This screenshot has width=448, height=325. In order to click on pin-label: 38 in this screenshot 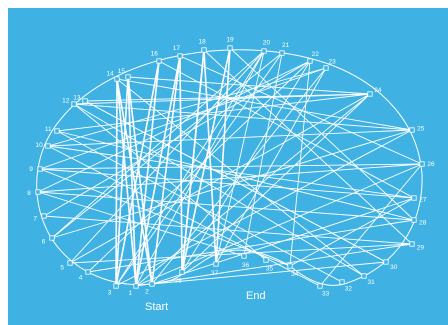, I will do `click(178, 280)`.